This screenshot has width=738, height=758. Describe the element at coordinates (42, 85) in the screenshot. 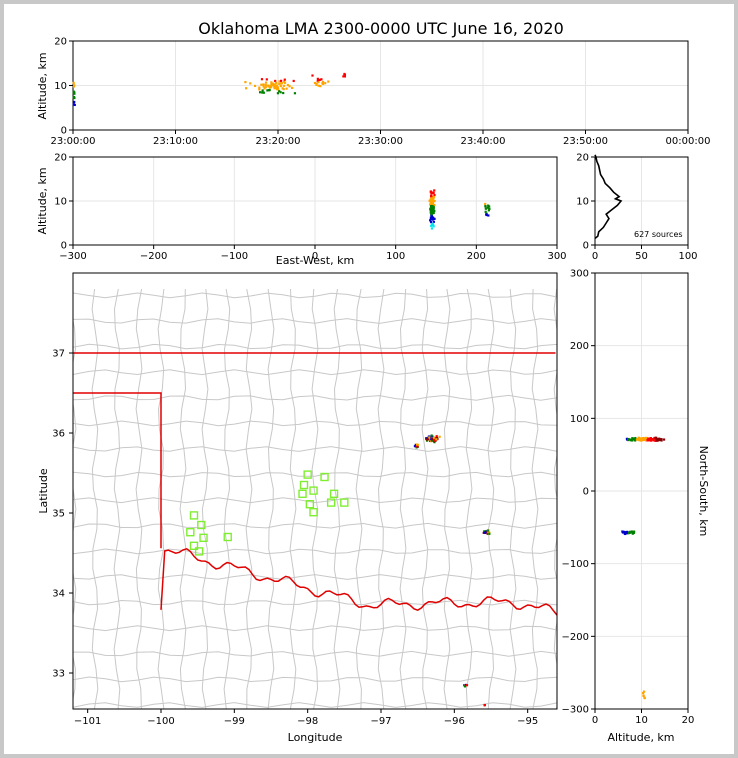

I see `th-ylabel: Altitude, km` at that location.